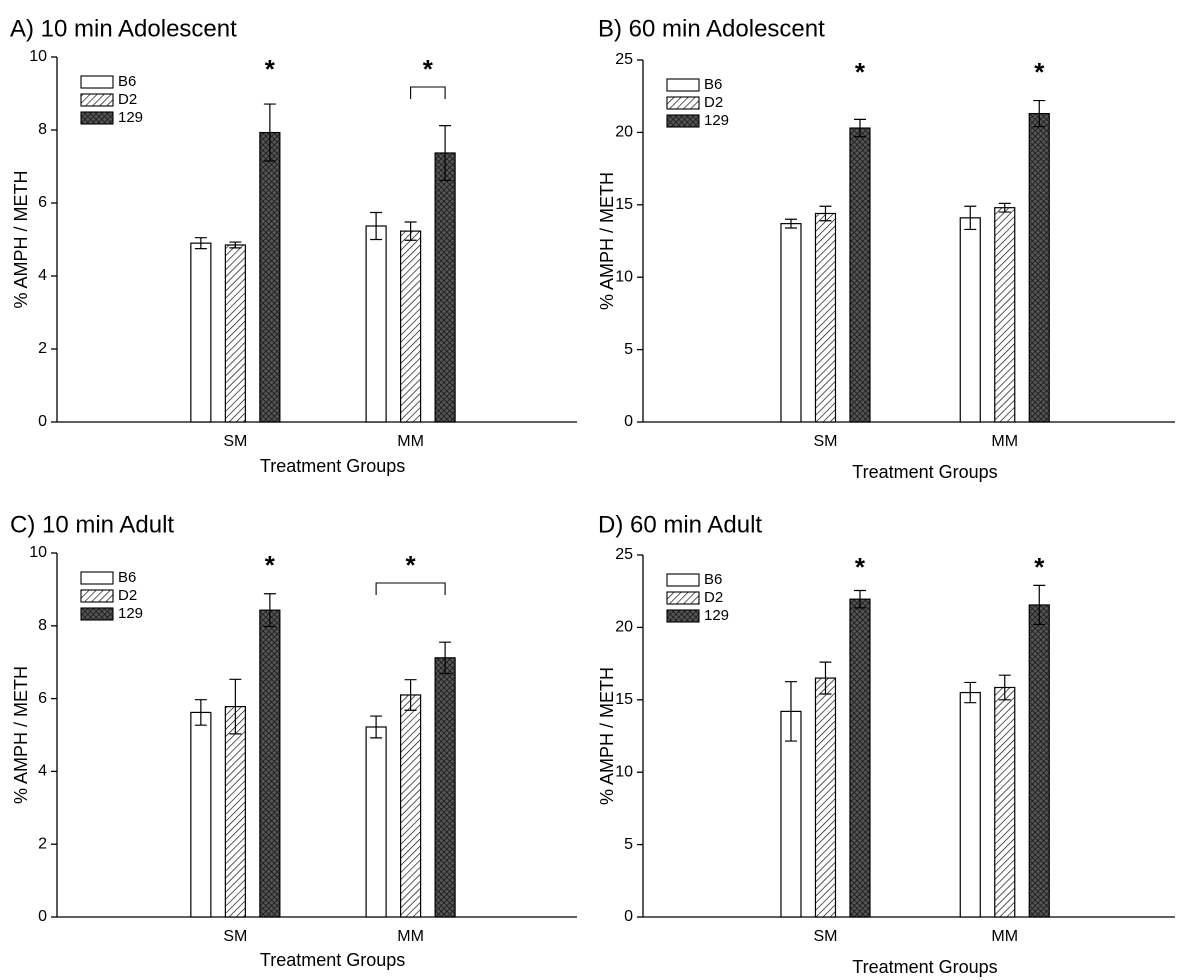 This screenshot has width=1183, height=980. Describe the element at coordinates (428, 92) in the screenshot. I see `significance-bracket` at that location.